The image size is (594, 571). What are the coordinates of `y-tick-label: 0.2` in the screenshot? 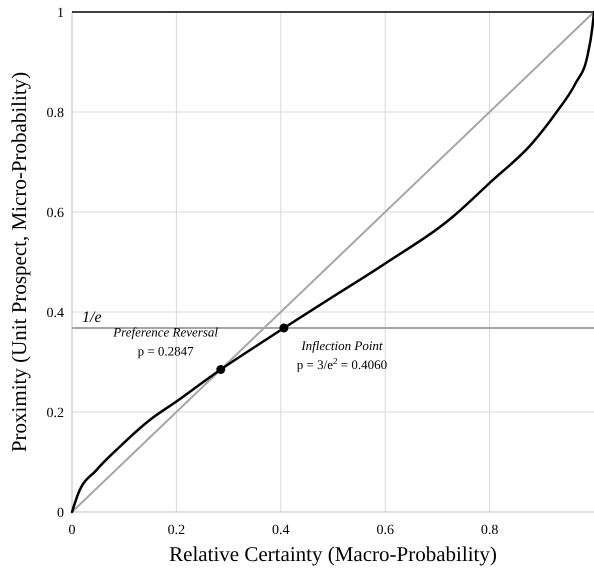 It's located at (55, 413).